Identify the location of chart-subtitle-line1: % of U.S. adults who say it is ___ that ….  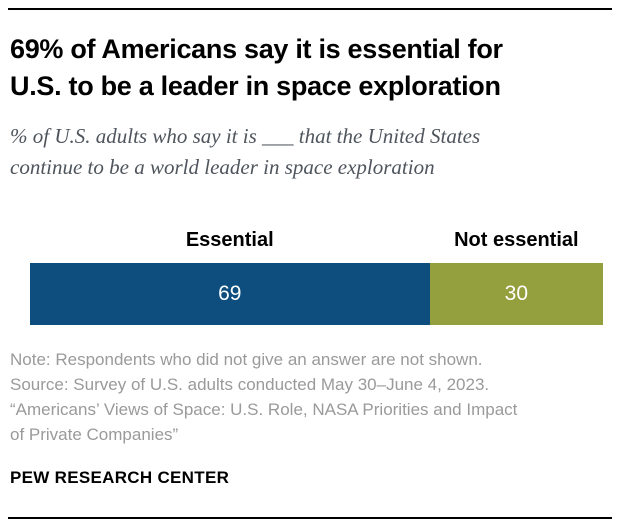
(245, 136).